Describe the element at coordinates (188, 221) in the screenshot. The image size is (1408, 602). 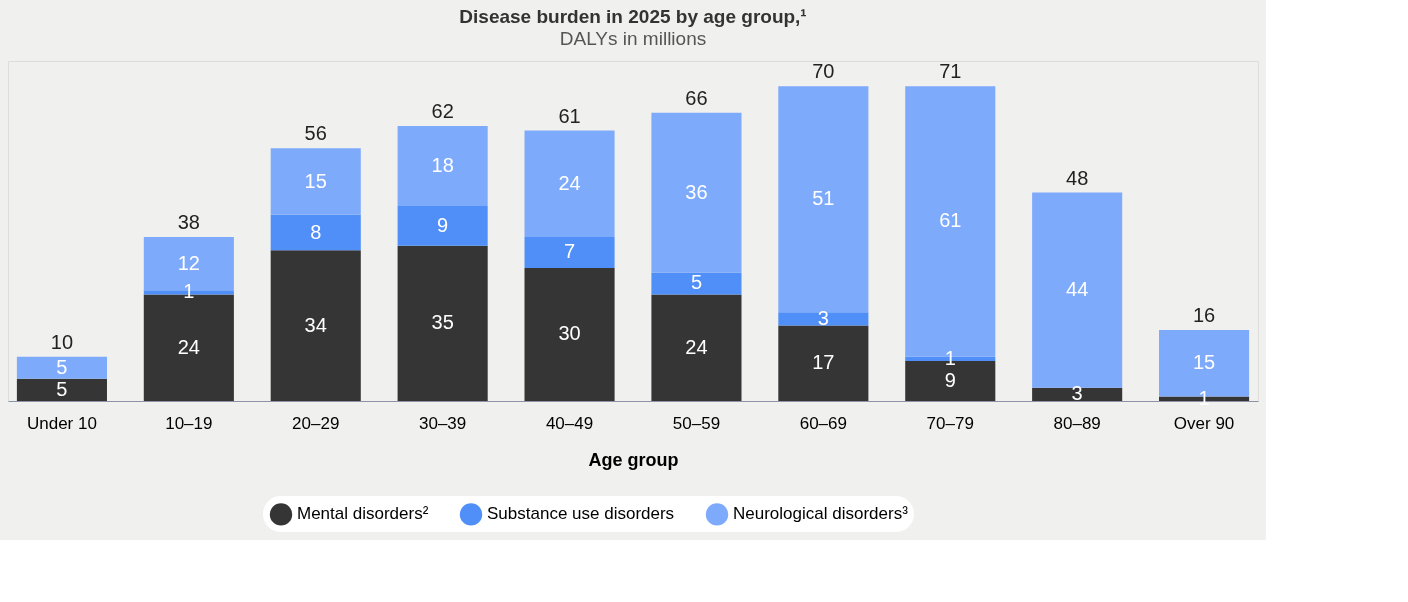
I see `total-label: 38` at that location.